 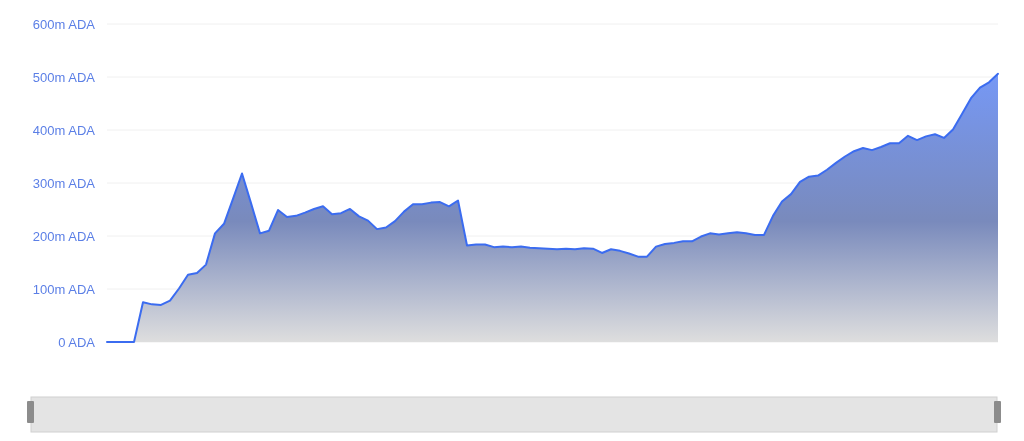 What do you see at coordinates (64, 289) in the screenshot?
I see `y-tick-label: 100m ADA` at bounding box center [64, 289].